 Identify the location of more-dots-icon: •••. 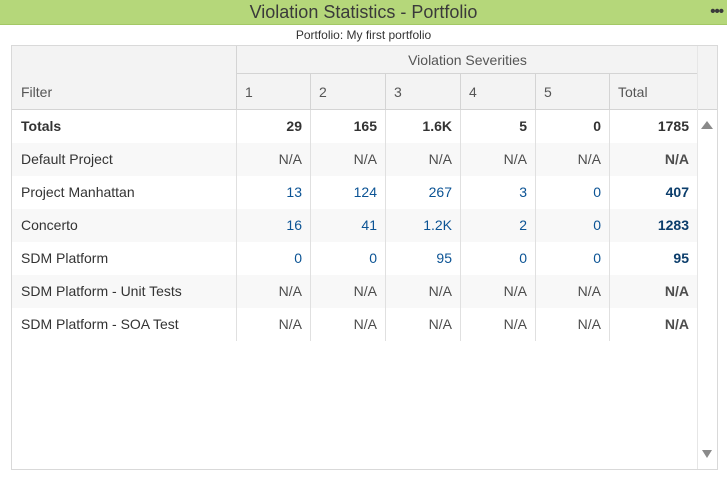
(717, 11).